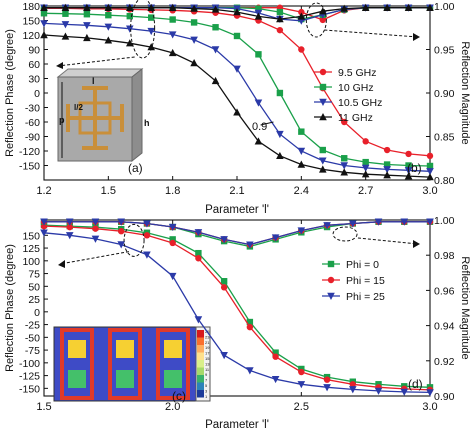 The height and width of the screenshot is (432, 474). I want to click on inset-label-h: h, so click(147, 123).